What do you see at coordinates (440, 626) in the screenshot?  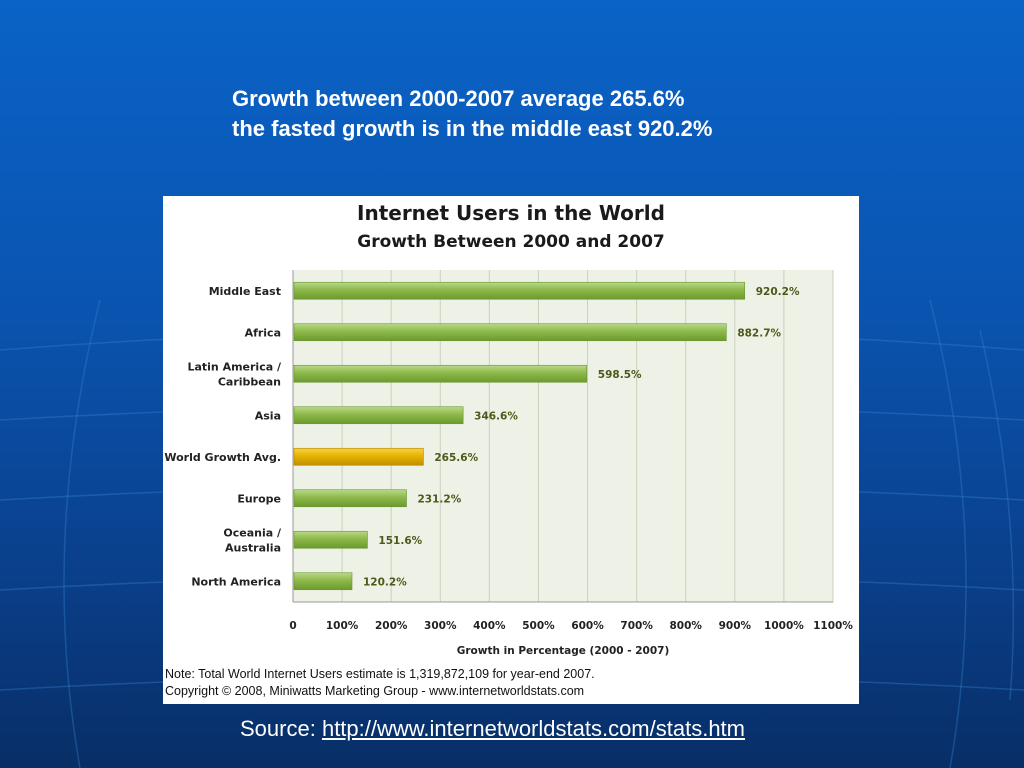 I see `x-tick-label: 300%` at bounding box center [440, 626].